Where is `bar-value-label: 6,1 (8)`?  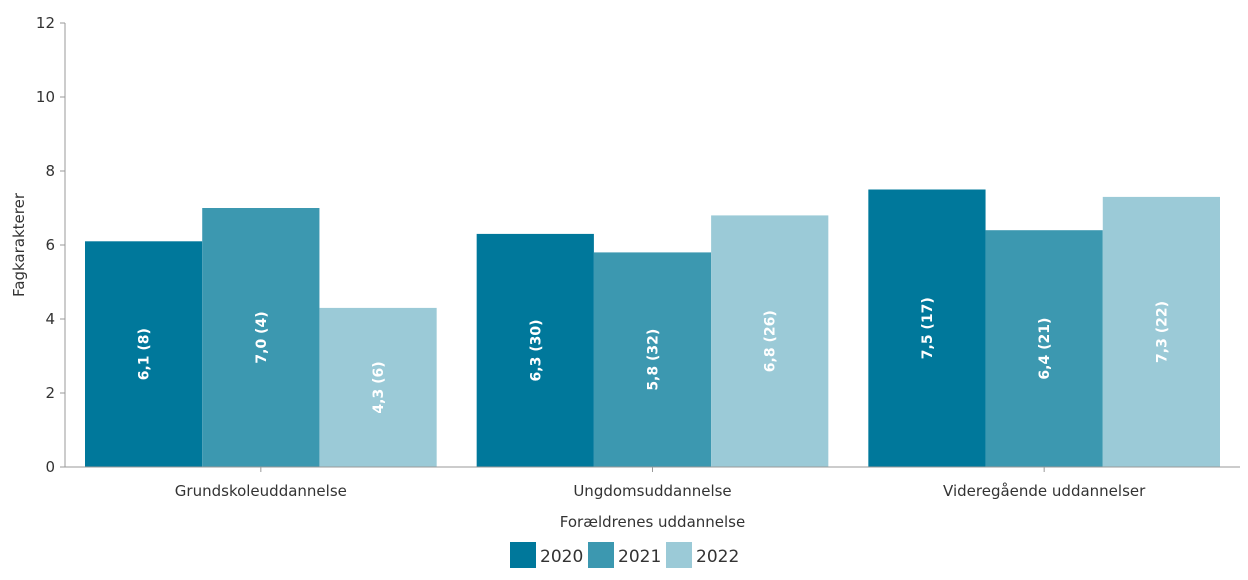
bar-value-label: 6,1 (8) is located at coordinates (145, 354).